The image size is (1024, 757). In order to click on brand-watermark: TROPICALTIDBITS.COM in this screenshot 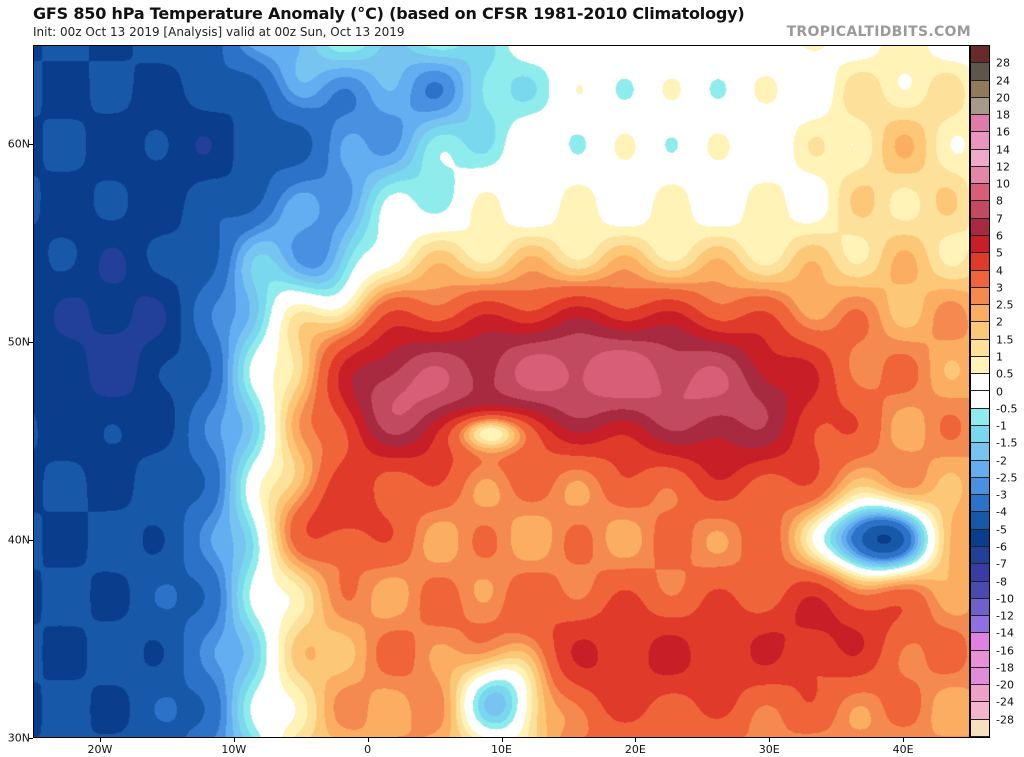, I will do `click(878, 32)`.